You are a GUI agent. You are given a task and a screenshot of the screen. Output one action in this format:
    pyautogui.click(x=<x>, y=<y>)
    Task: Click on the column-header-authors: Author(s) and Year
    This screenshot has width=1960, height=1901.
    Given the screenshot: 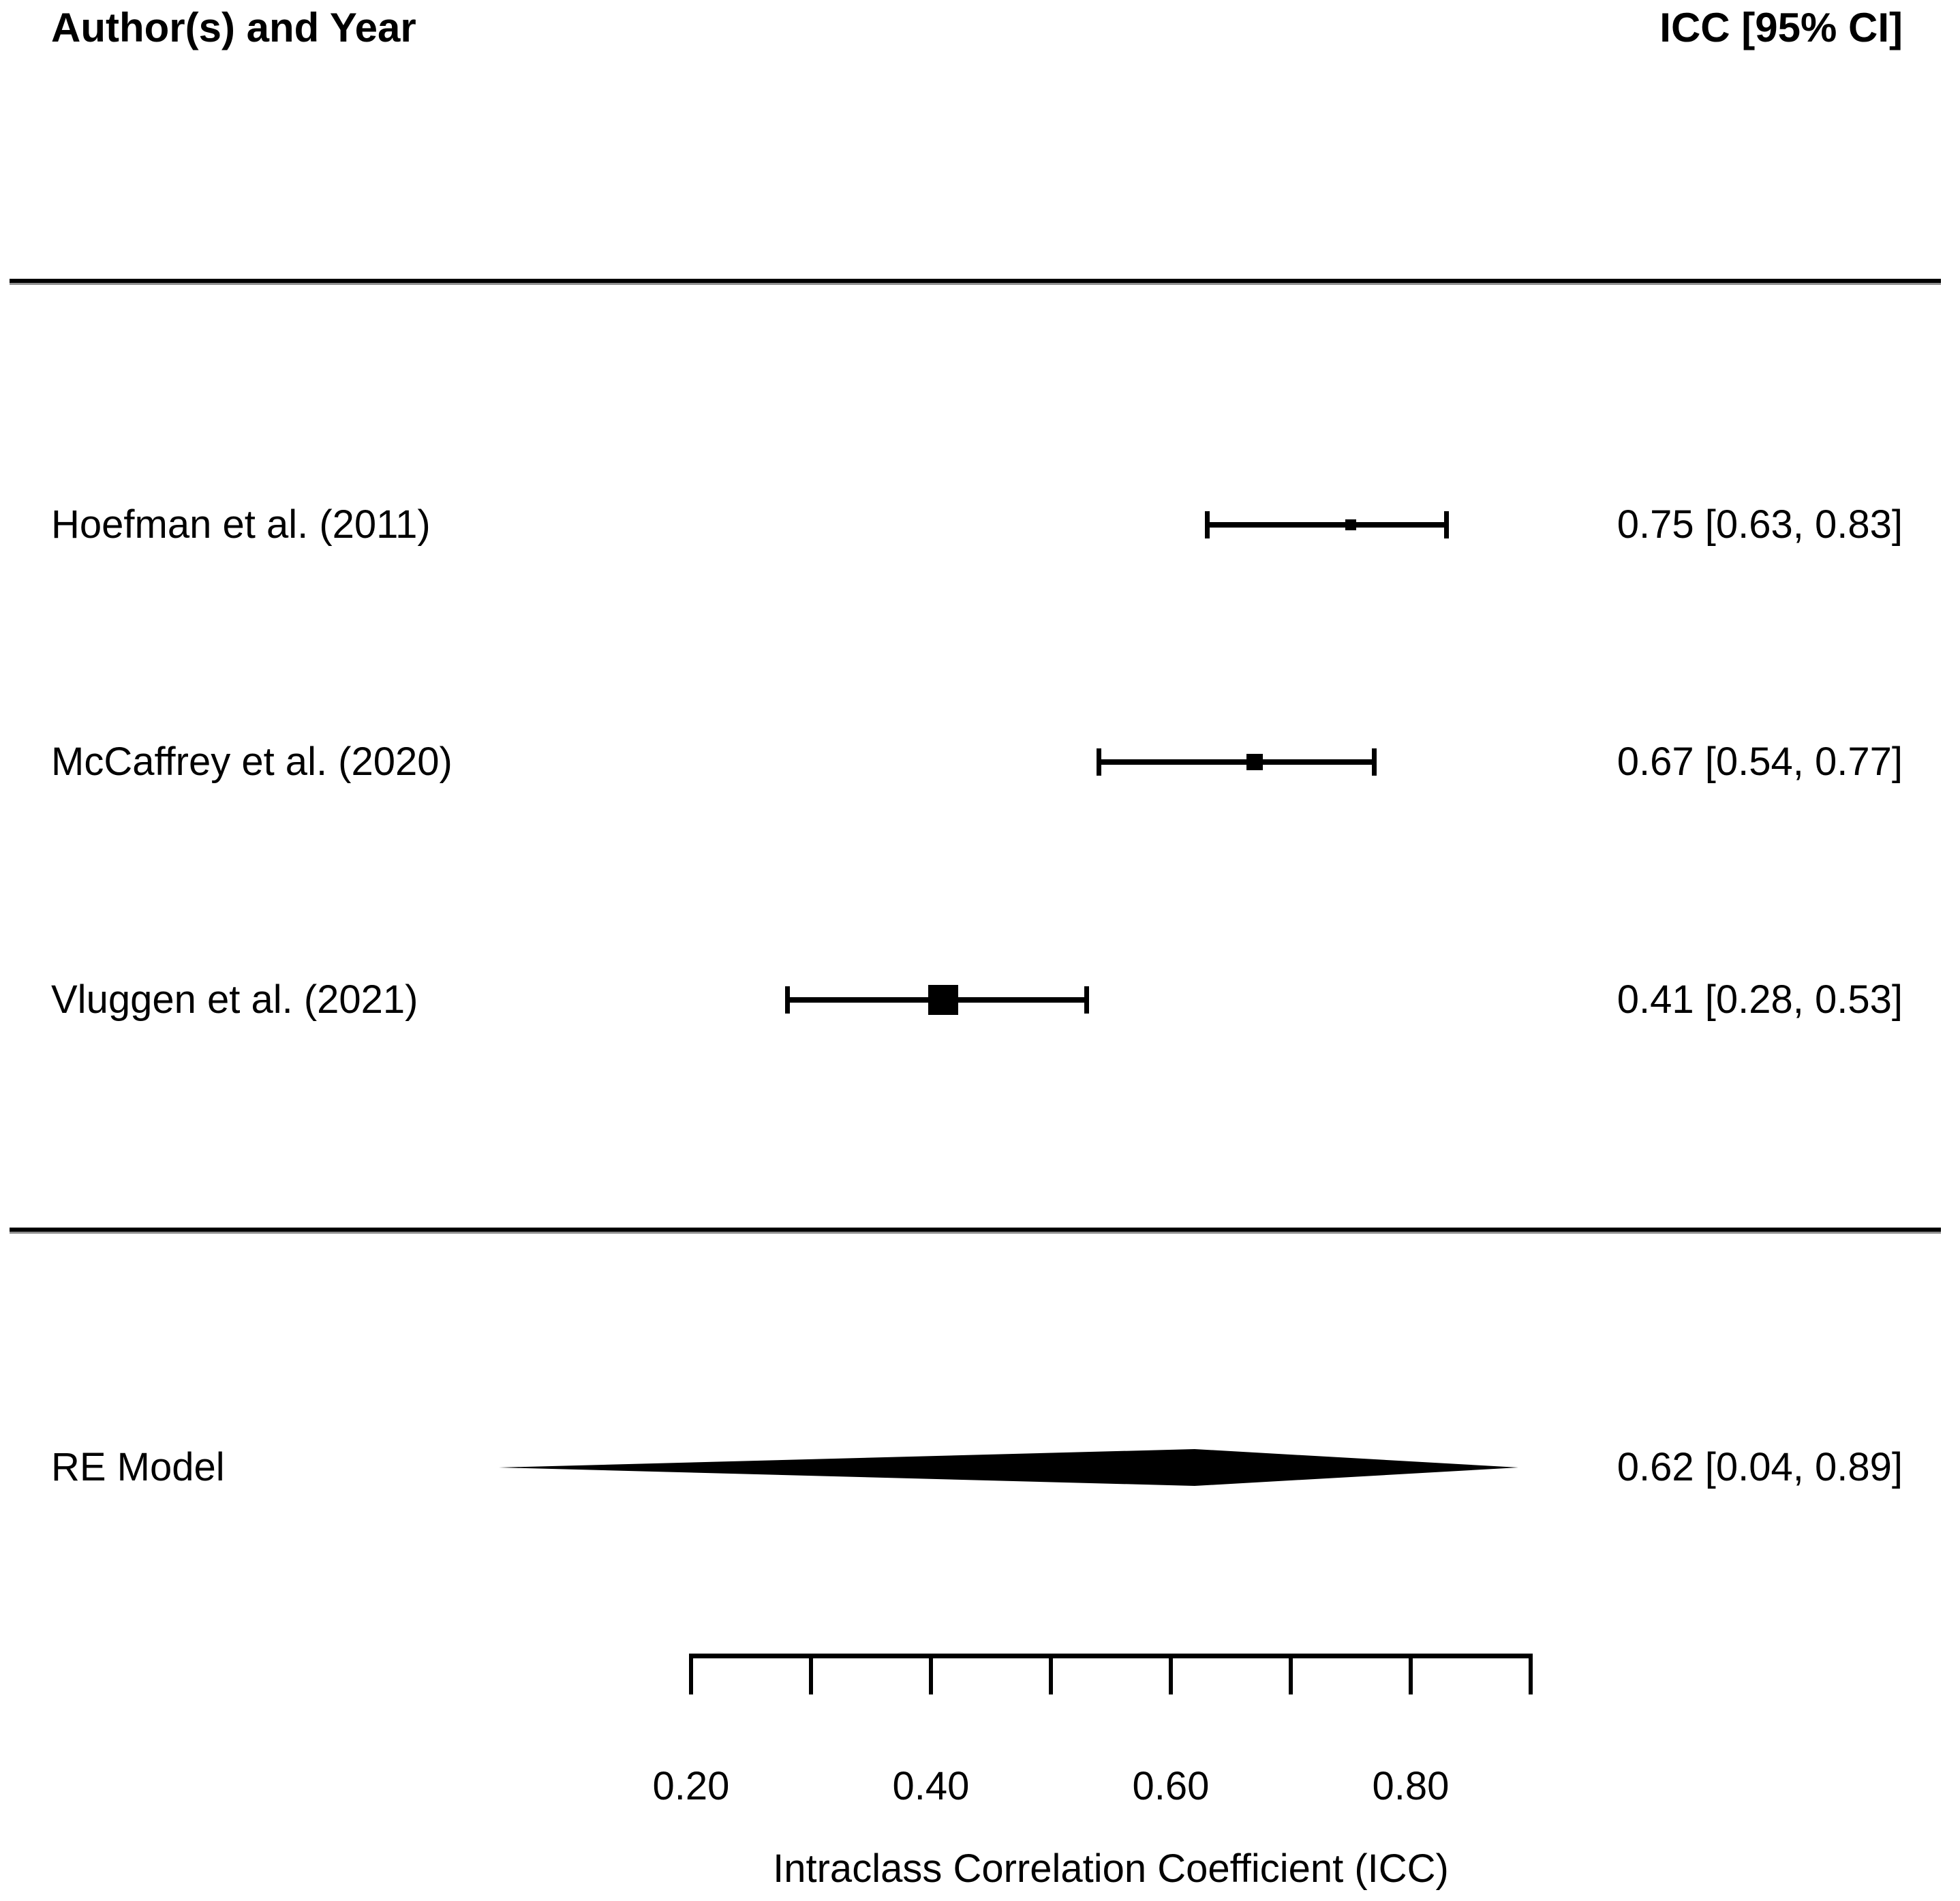 What is the action you would take?
    pyautogui.click(x=234, y=28)
    